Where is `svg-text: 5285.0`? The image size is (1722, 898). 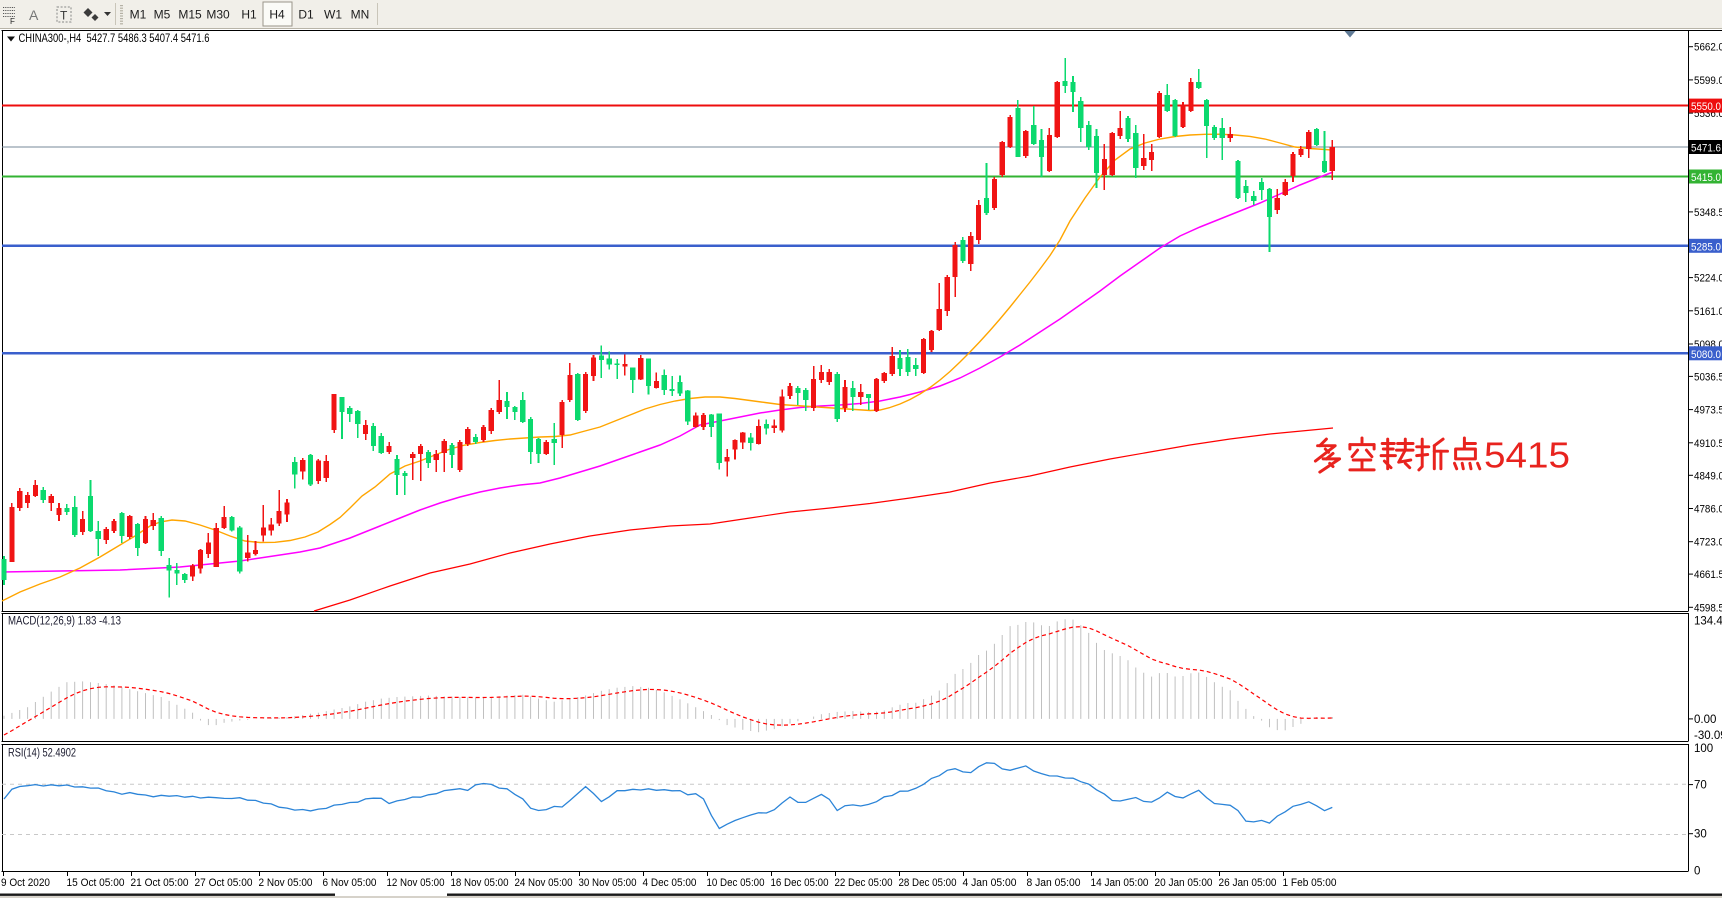 svg-text: 5285.0 is located at coordinates (1706, 247).